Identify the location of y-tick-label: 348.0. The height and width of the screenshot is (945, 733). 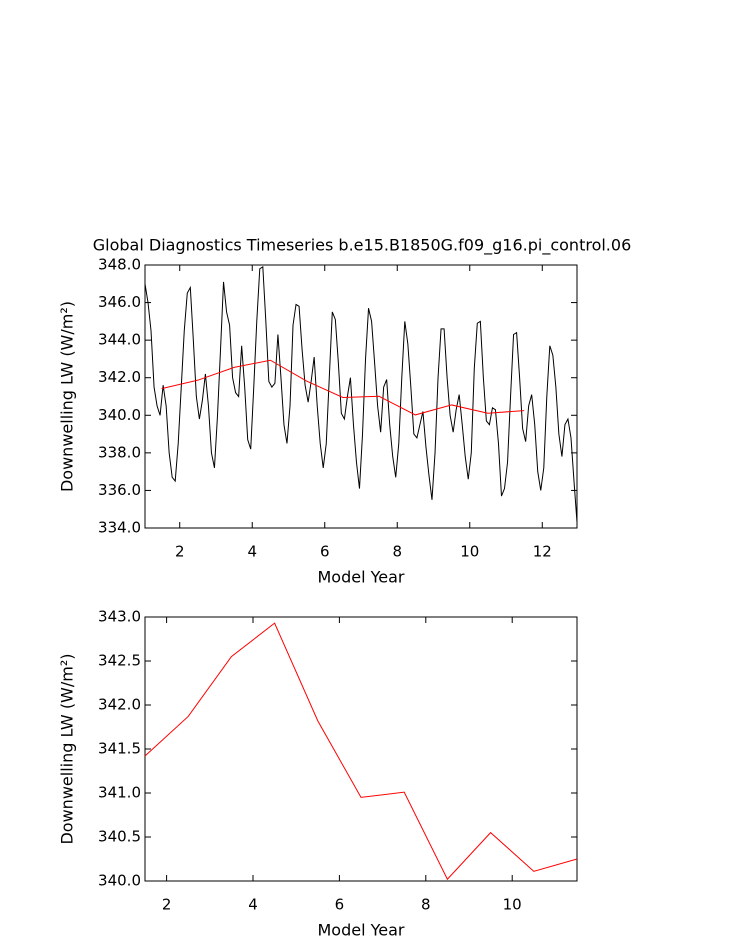
(119, 265).